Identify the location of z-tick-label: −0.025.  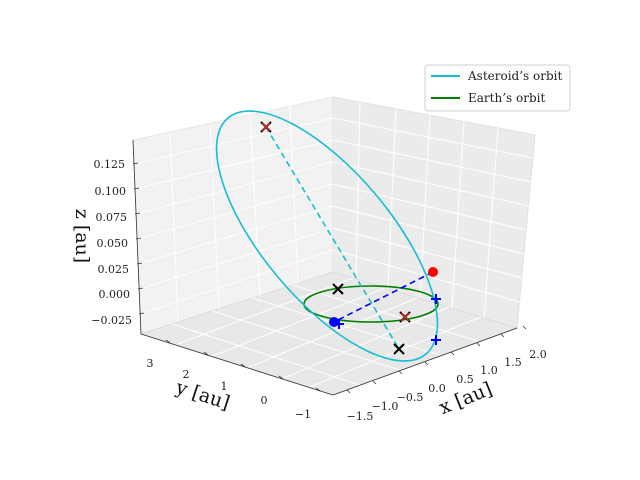
(111, 320).